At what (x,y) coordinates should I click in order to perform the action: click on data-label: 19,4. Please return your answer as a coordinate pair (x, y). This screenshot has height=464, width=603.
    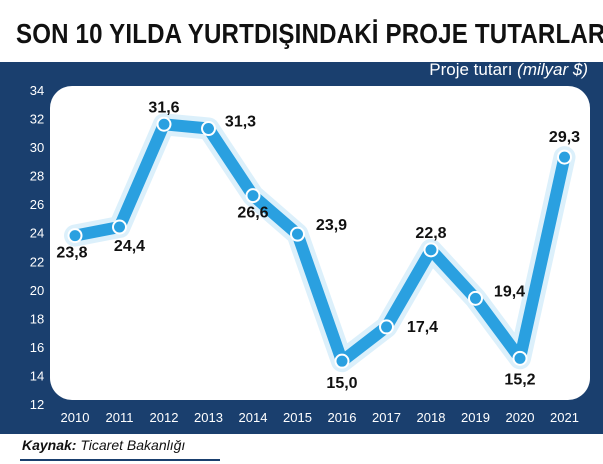
    Looking at the image, I should click on (509, 291).